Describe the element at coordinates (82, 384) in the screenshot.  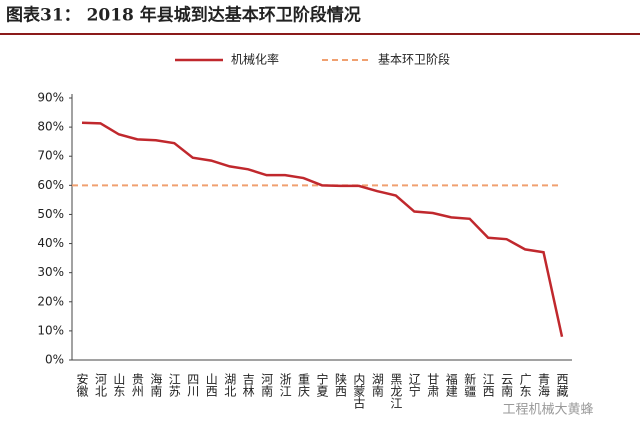
I see `x-tick-label: 安徽` at that location.